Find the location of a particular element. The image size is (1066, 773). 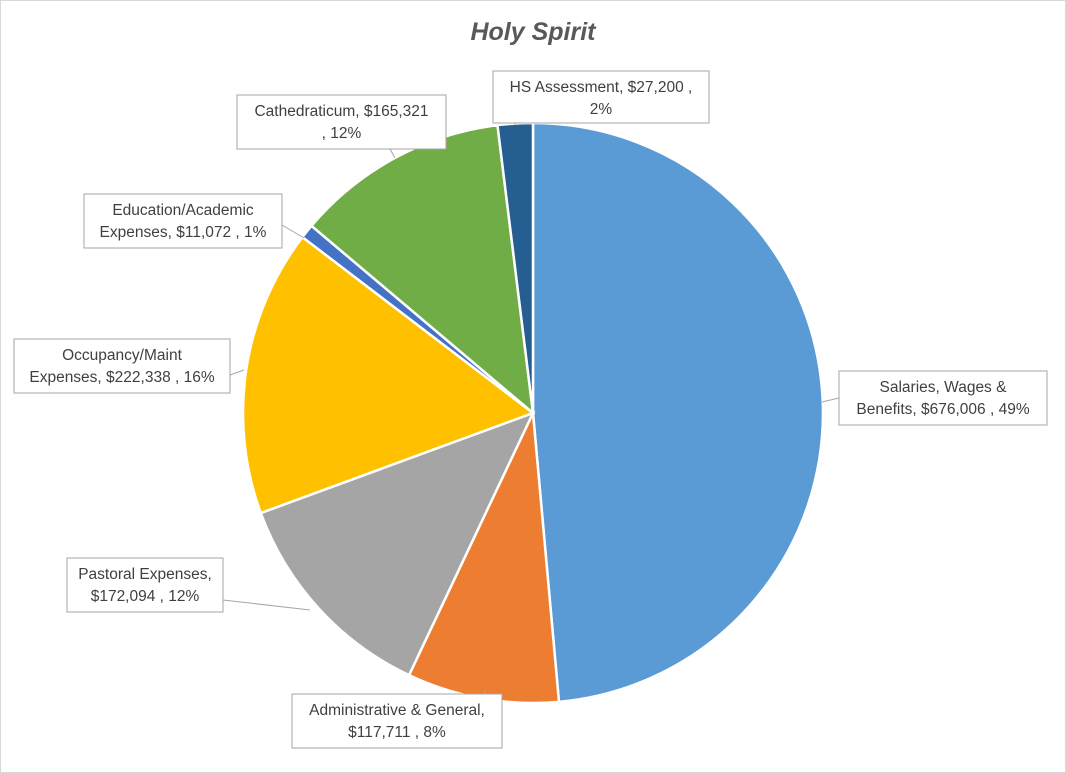

data-label-occupancy-maint-expenses: Occupancy/Maint Expenses, $222,338 , 16% is located at coordinates (129, 366).